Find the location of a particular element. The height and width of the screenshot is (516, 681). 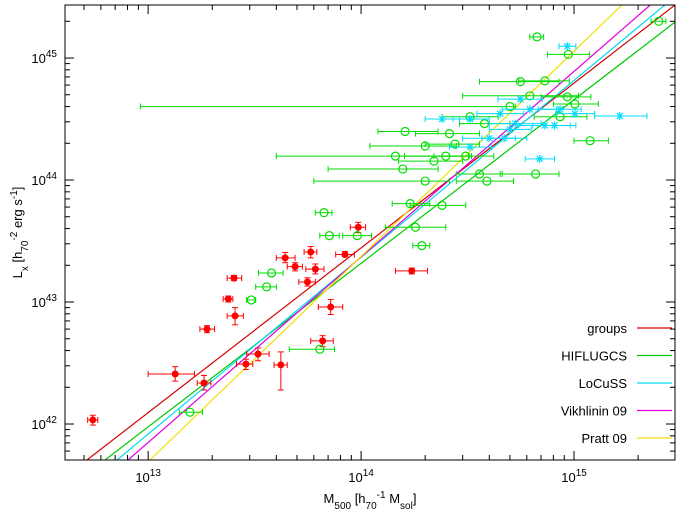

y-axis-label-part: [h is located at coordinates (17, 259).